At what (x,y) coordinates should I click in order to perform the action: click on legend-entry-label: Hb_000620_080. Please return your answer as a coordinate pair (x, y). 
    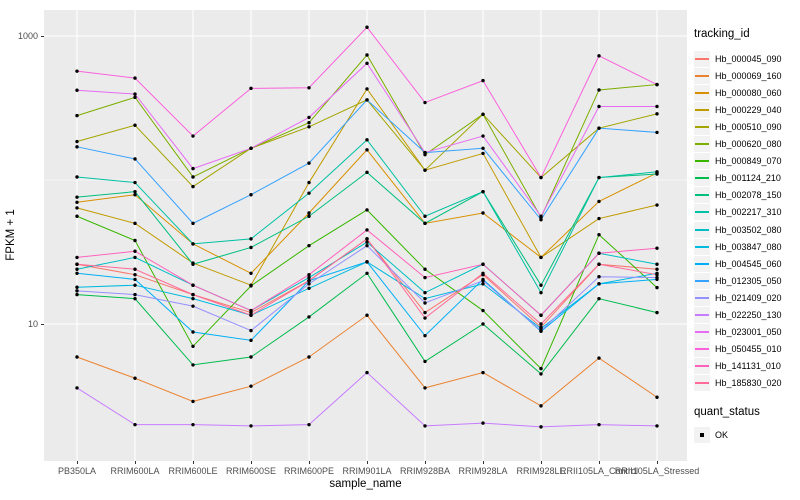
    Looking at the image, I should click on (748, 144).